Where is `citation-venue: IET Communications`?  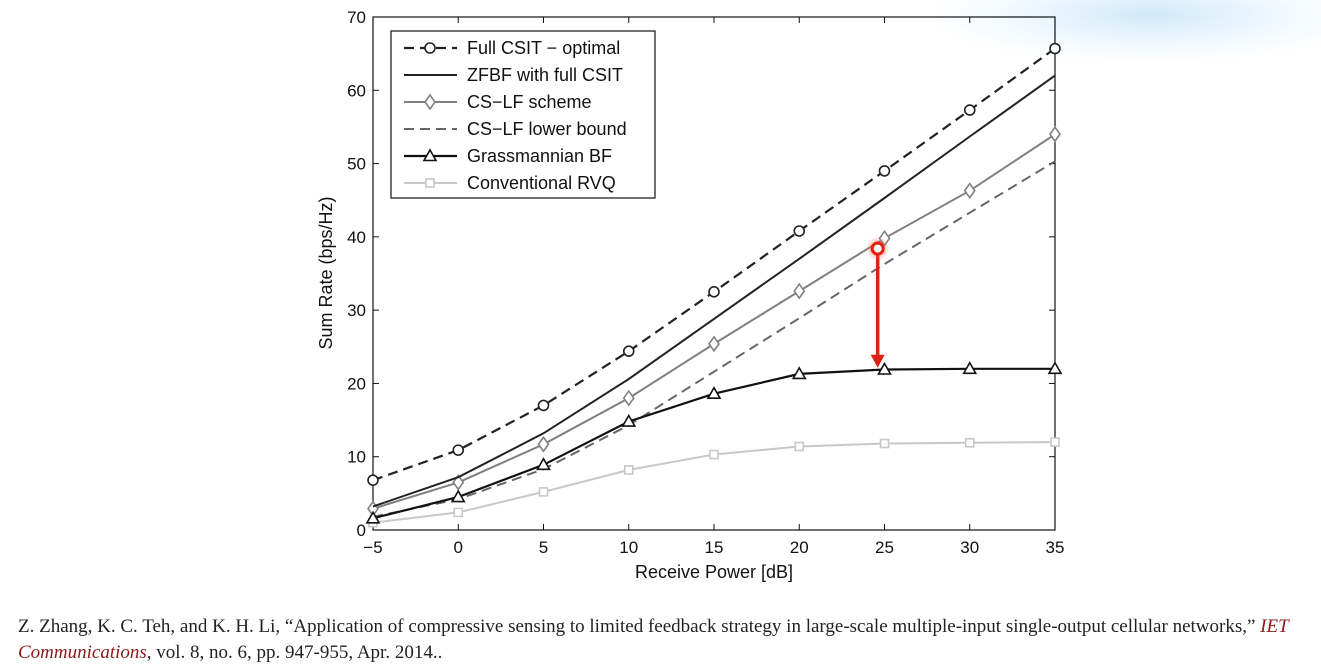
citation-venue: IET Communications is located at coordinates (653, 639).